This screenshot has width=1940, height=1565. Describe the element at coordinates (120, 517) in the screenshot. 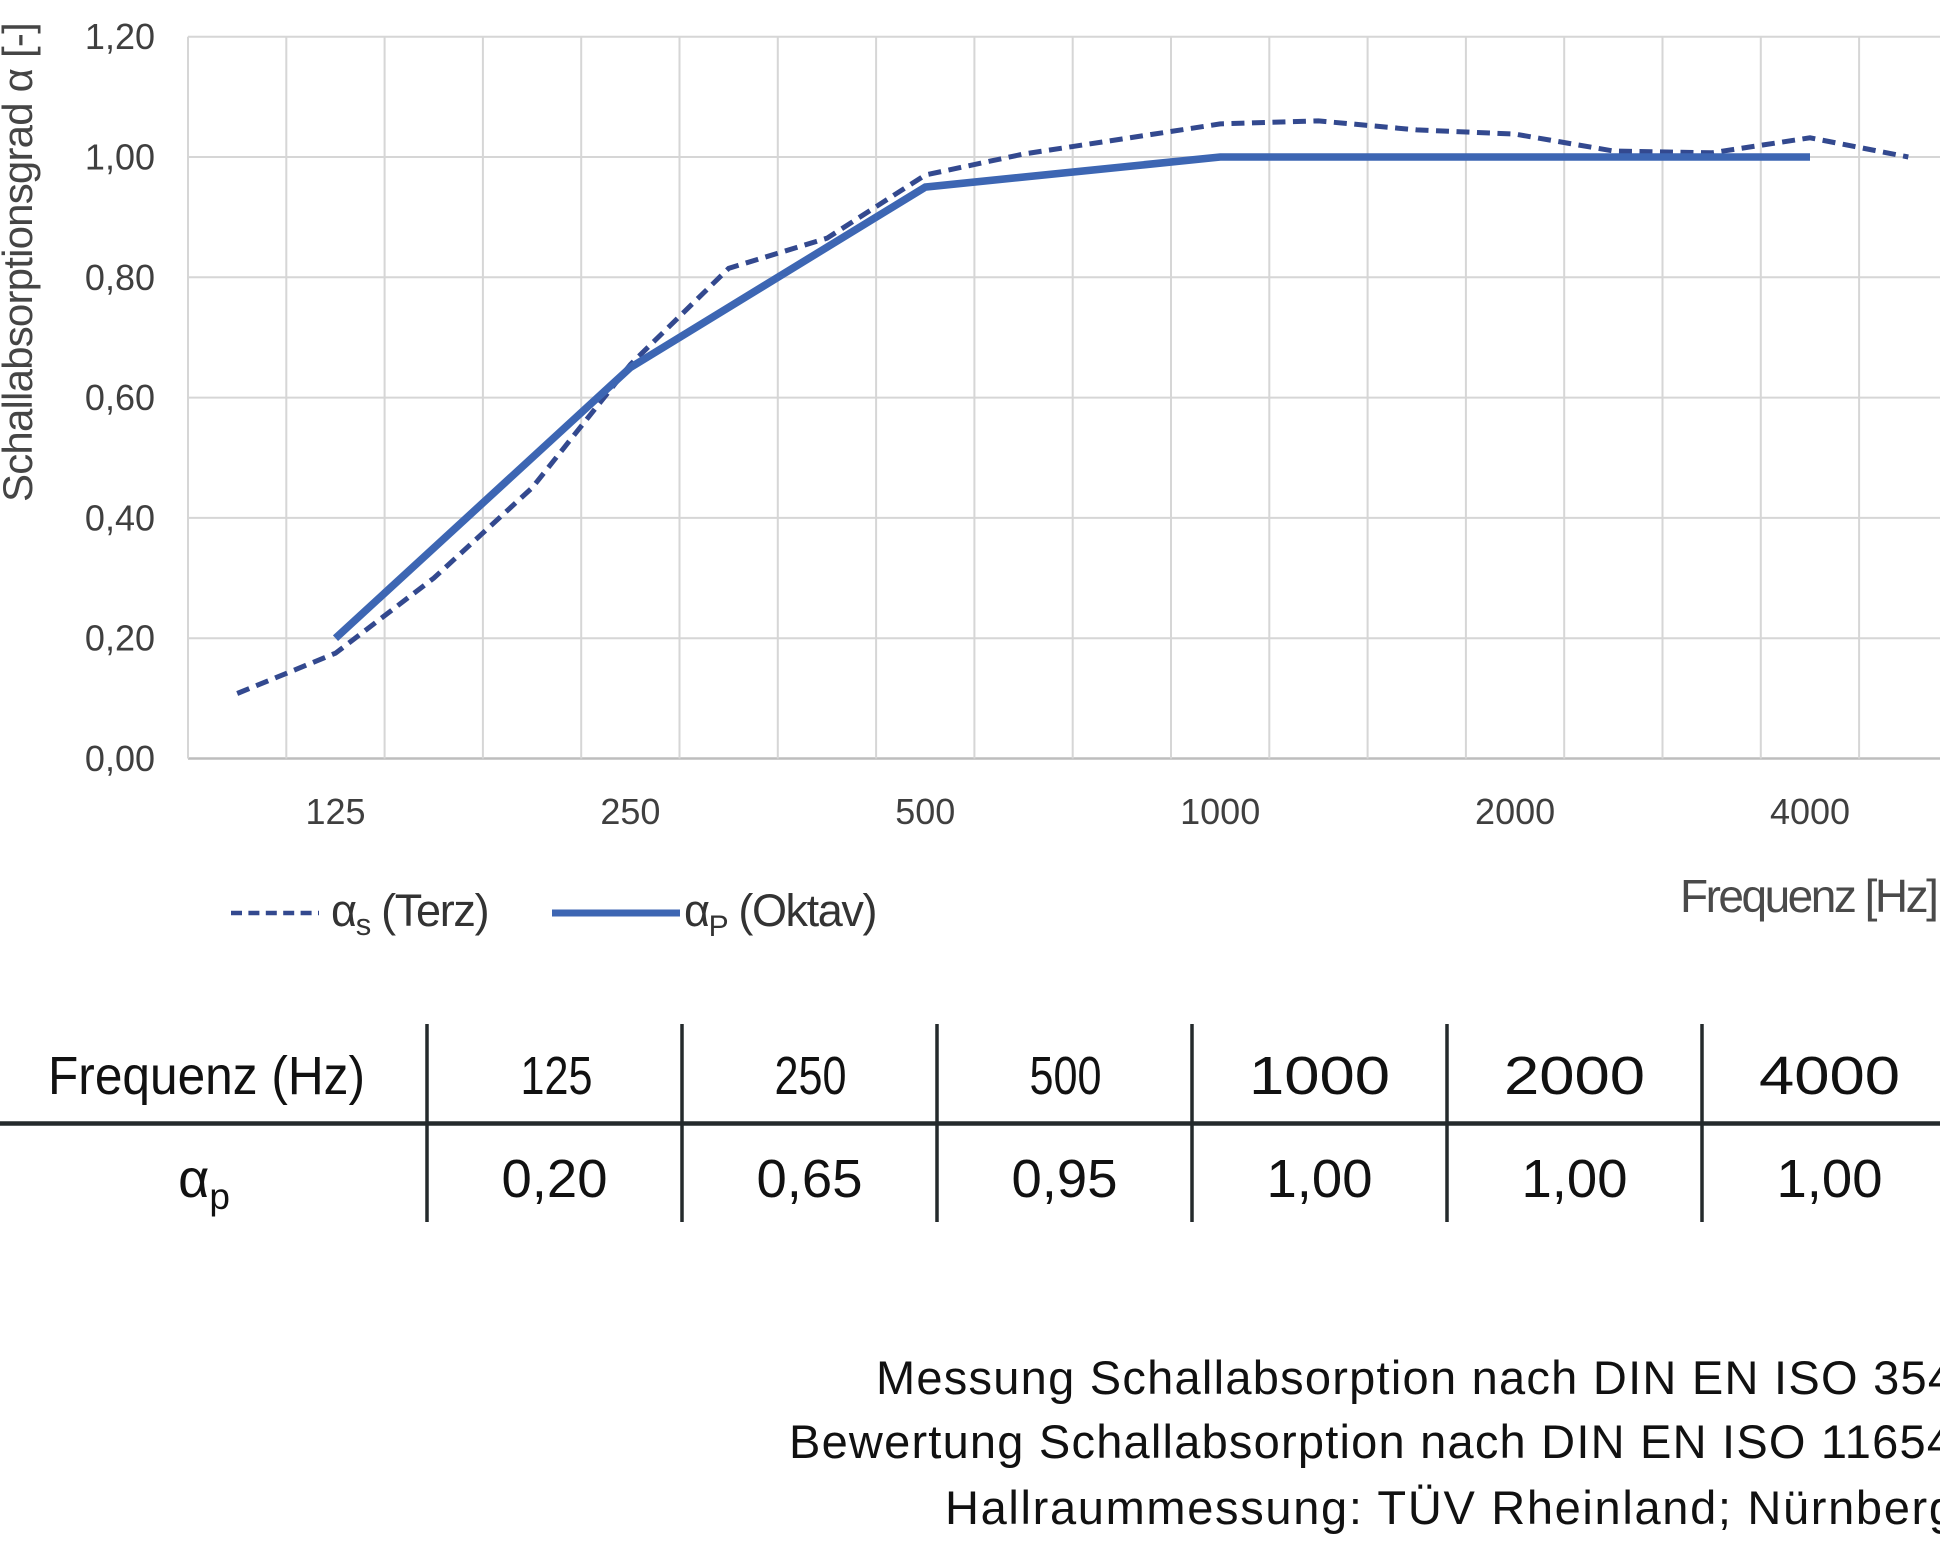

I see `svg-text: 0,40` at that location.